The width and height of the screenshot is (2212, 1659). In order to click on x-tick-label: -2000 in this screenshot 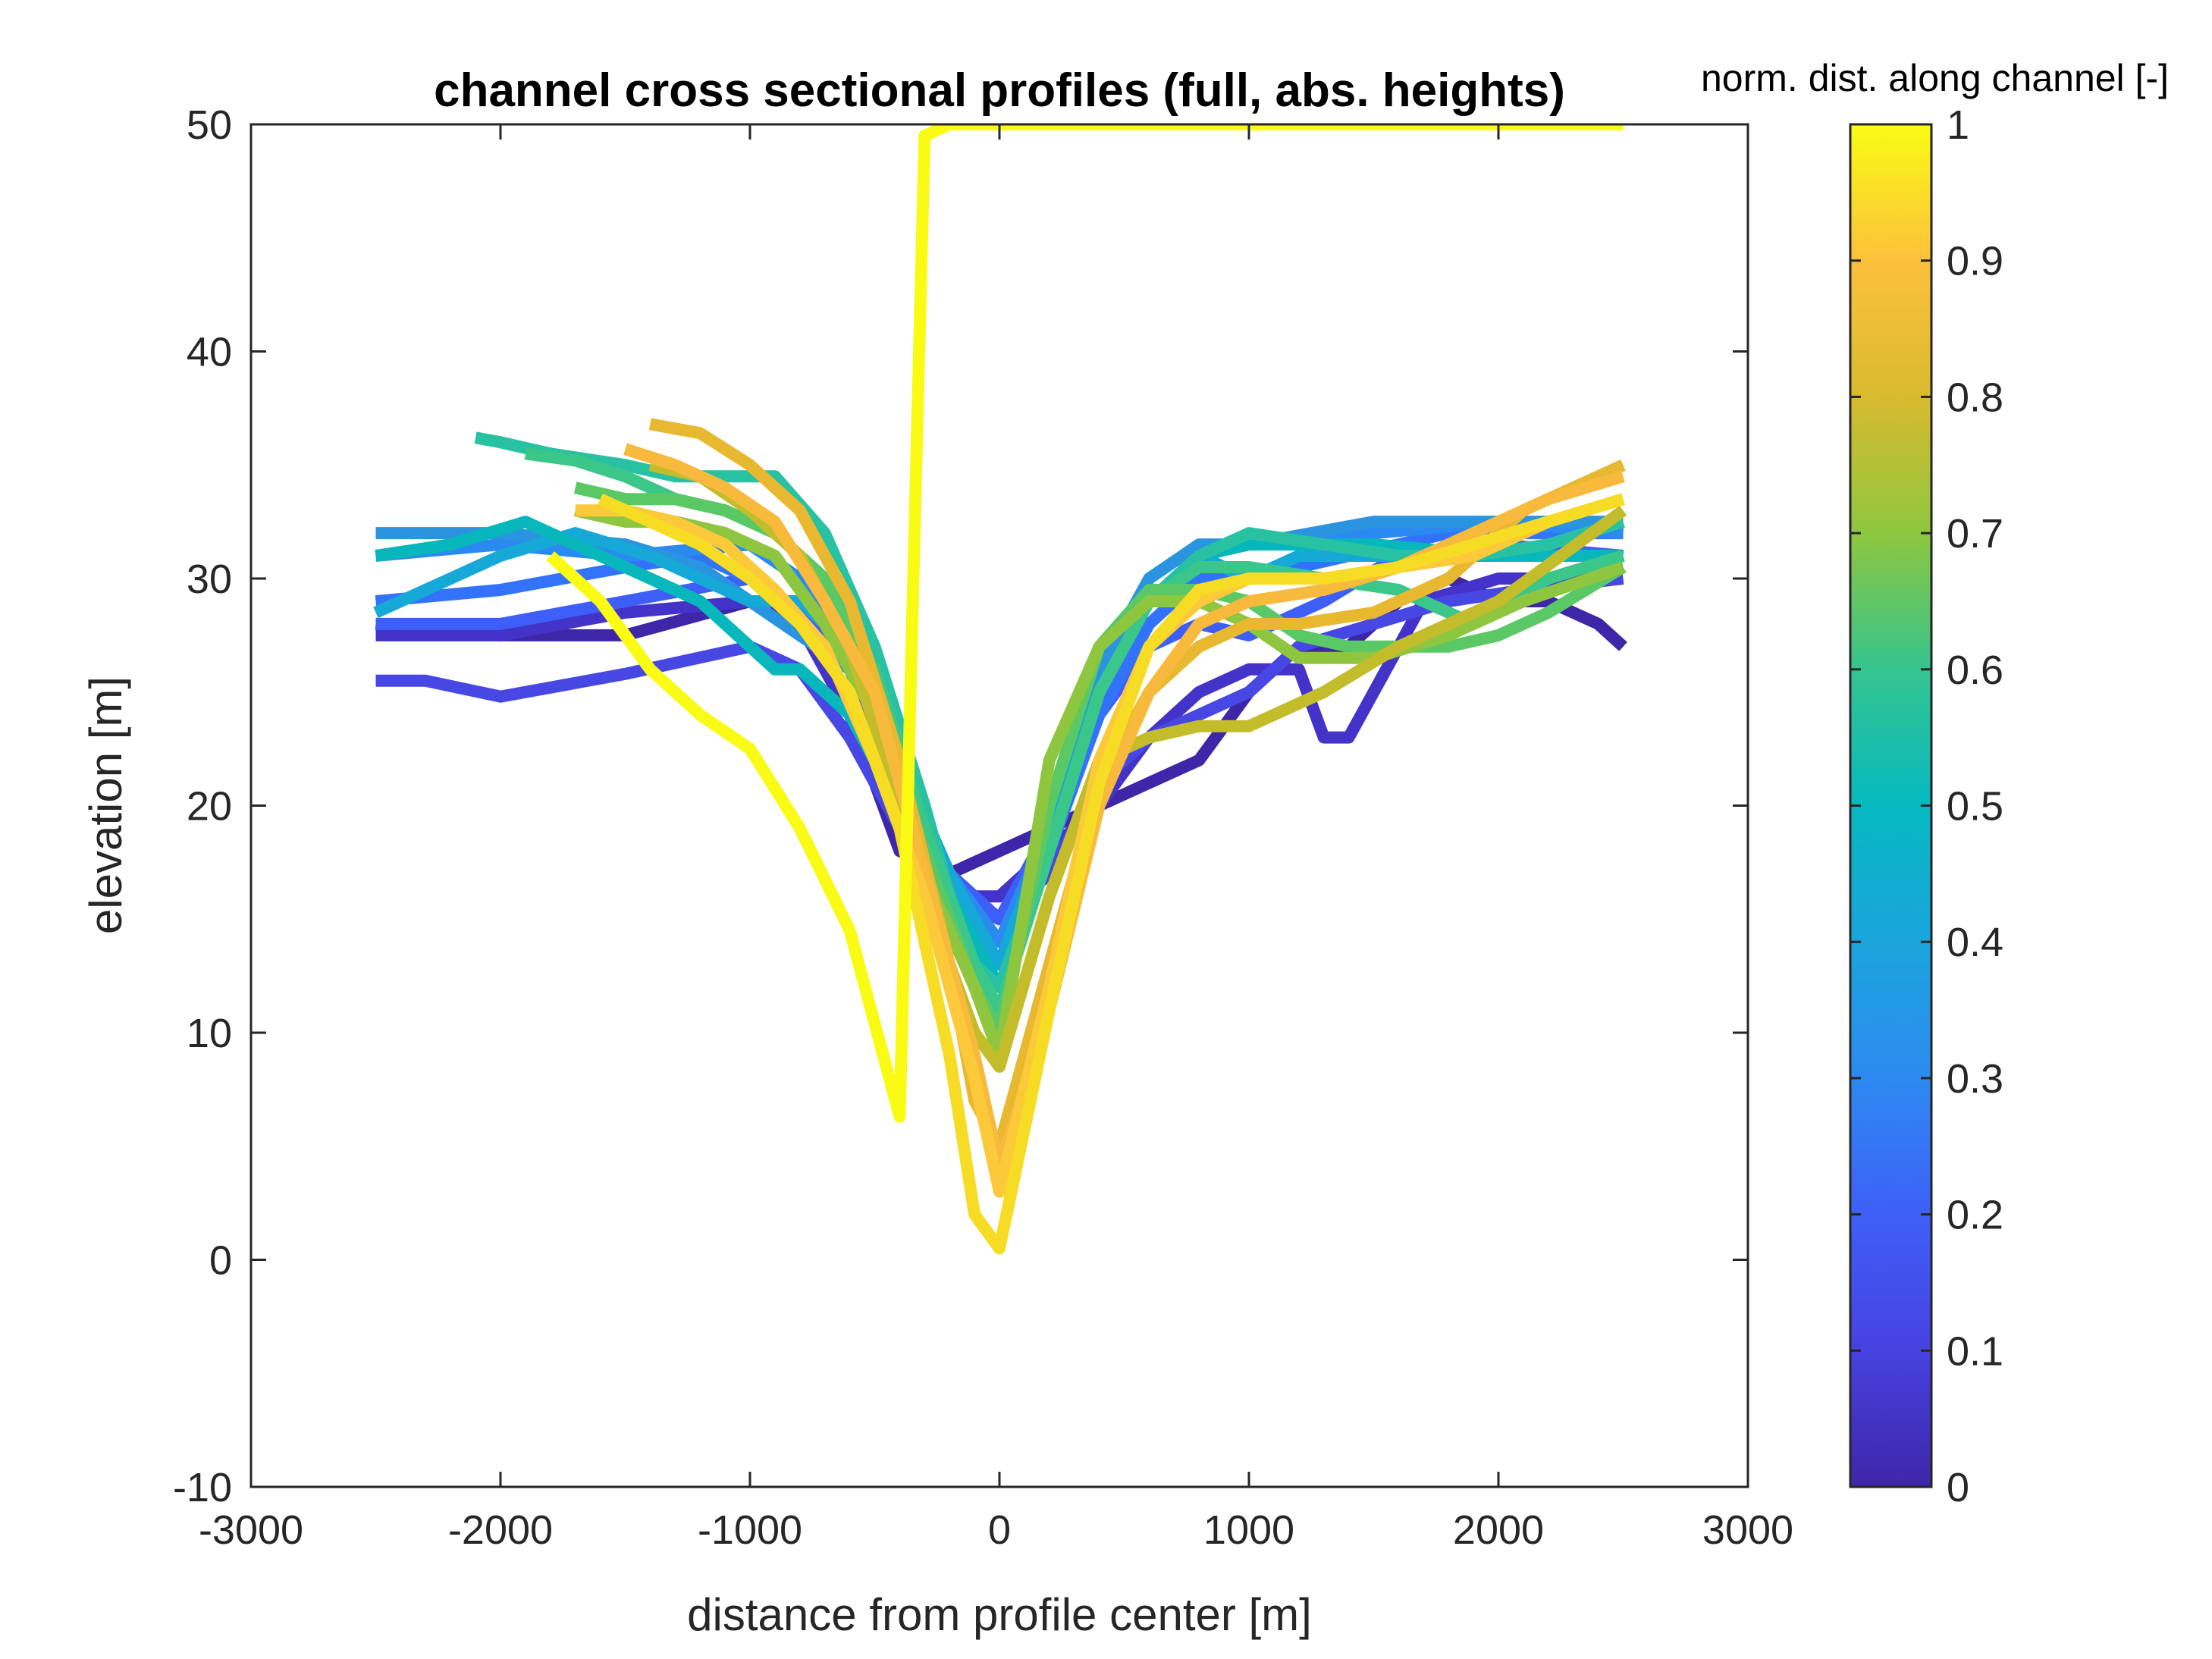, I will do `click(500, 1530)`.